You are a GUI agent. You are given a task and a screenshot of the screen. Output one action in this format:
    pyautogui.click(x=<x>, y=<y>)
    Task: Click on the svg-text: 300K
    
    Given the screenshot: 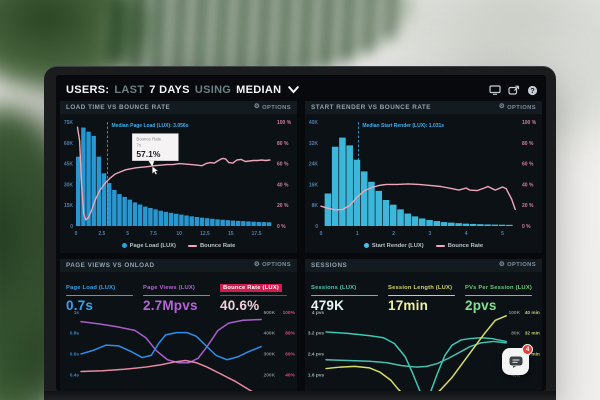 What is the action you would take?
    pyautogui.click(x=270, y=354)
    